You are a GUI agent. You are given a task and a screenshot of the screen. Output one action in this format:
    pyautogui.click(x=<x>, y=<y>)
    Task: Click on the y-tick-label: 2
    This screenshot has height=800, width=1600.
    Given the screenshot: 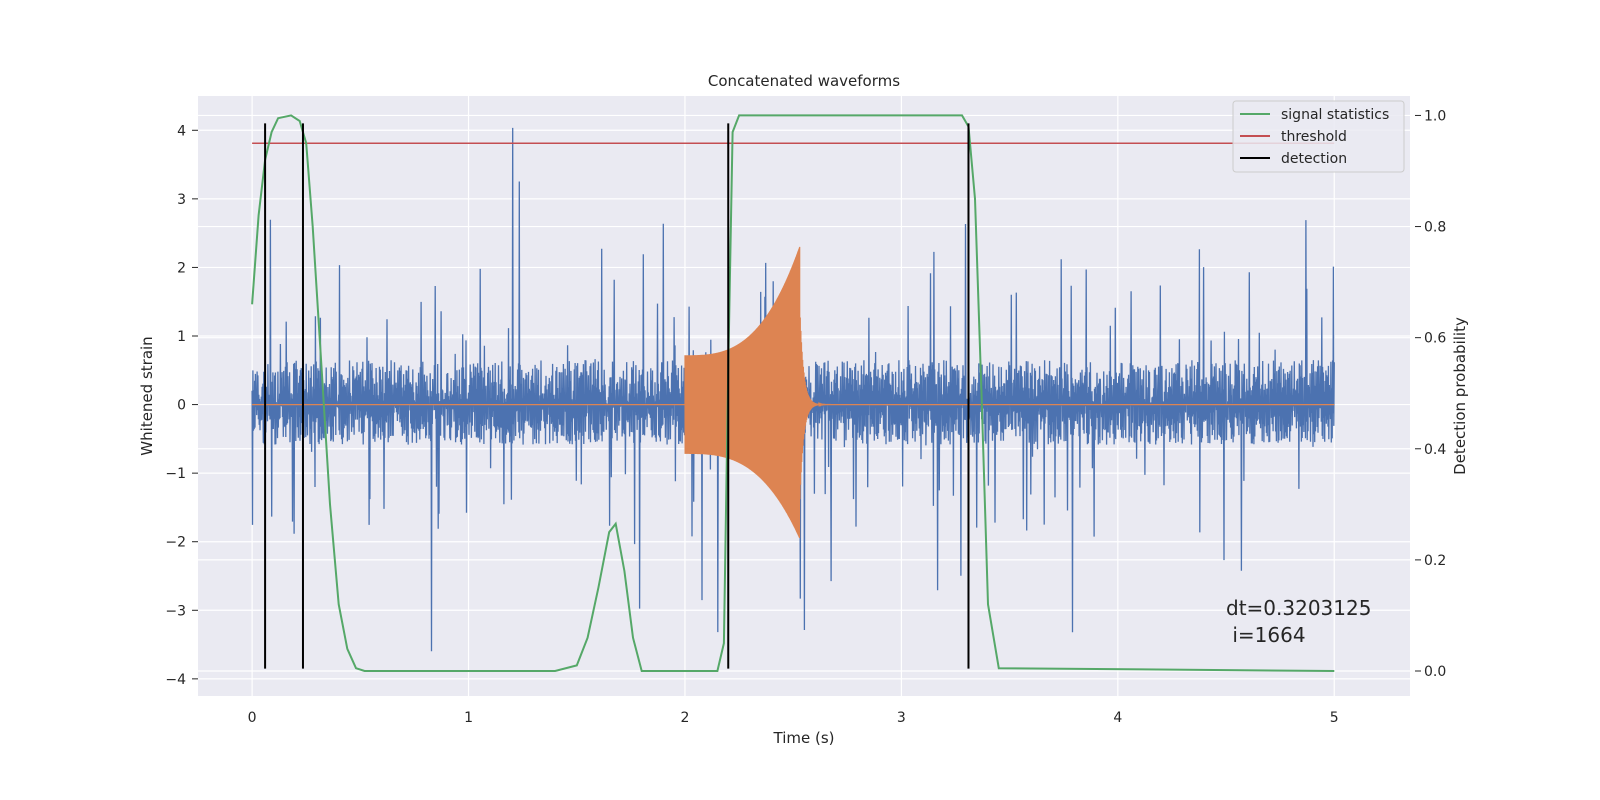 What is the action you would take?
    pyautogui.click(x=181, y=268)
    